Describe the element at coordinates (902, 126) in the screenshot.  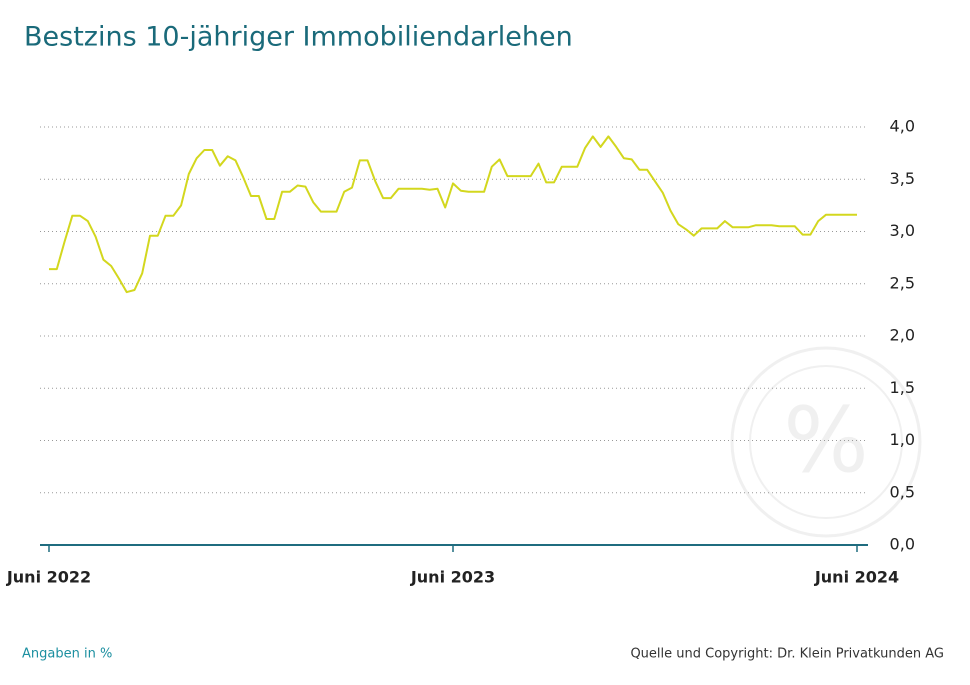
I see `y-tick-label: 4,0` at that location.